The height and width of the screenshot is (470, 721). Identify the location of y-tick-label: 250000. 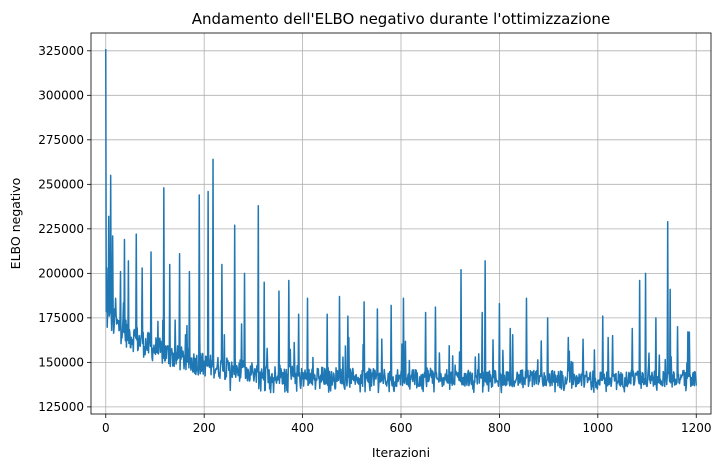
(61, 184).